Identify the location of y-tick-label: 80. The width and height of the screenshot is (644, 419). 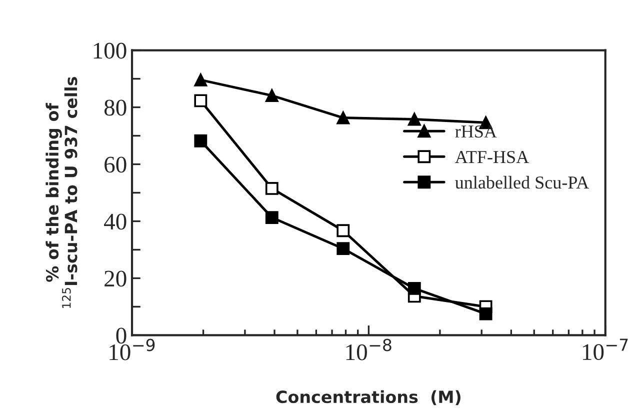
(115, 108).